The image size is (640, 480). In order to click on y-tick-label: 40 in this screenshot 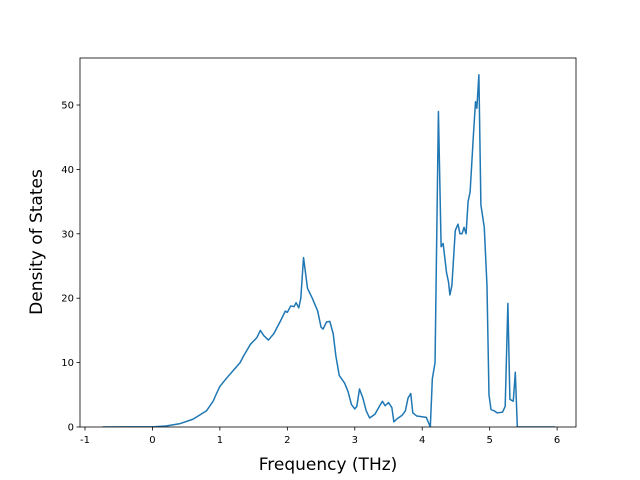, I will do `click(67, 170)`.